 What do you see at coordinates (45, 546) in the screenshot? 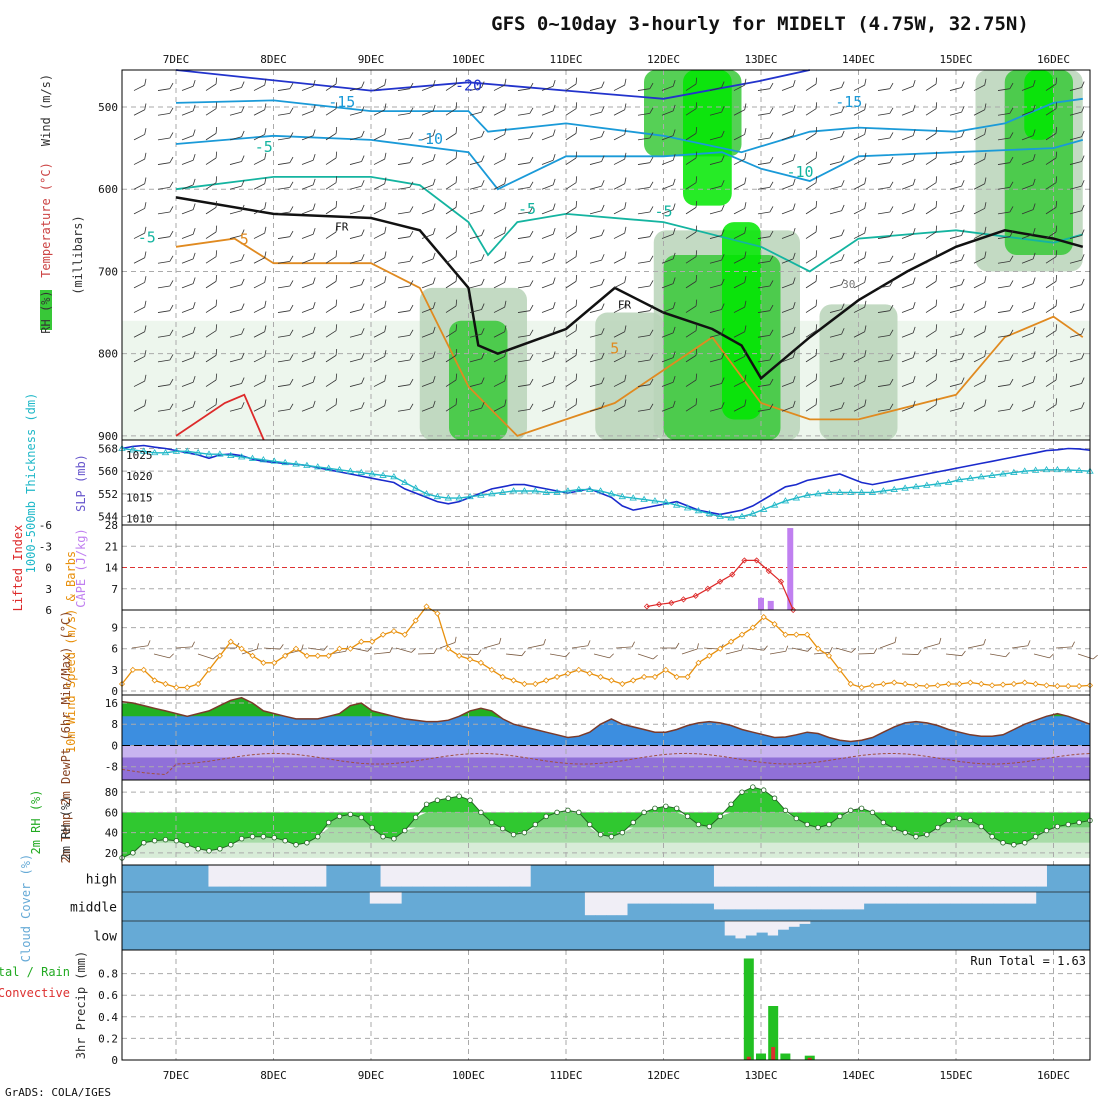
I see `y-tick-label-left: -3` at bounding box center [45, 546].